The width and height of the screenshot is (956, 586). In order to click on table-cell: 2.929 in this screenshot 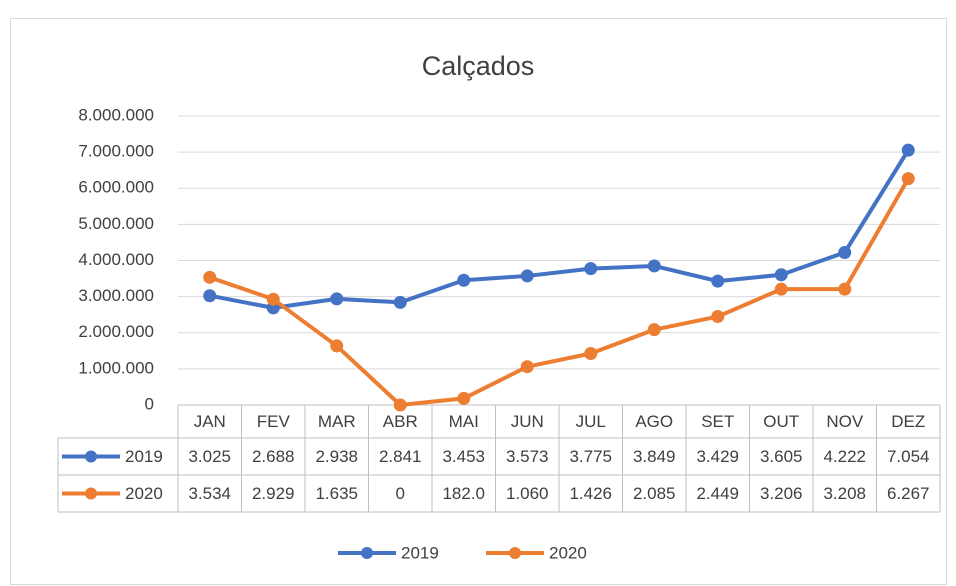, I will do `click(273, 493)`.